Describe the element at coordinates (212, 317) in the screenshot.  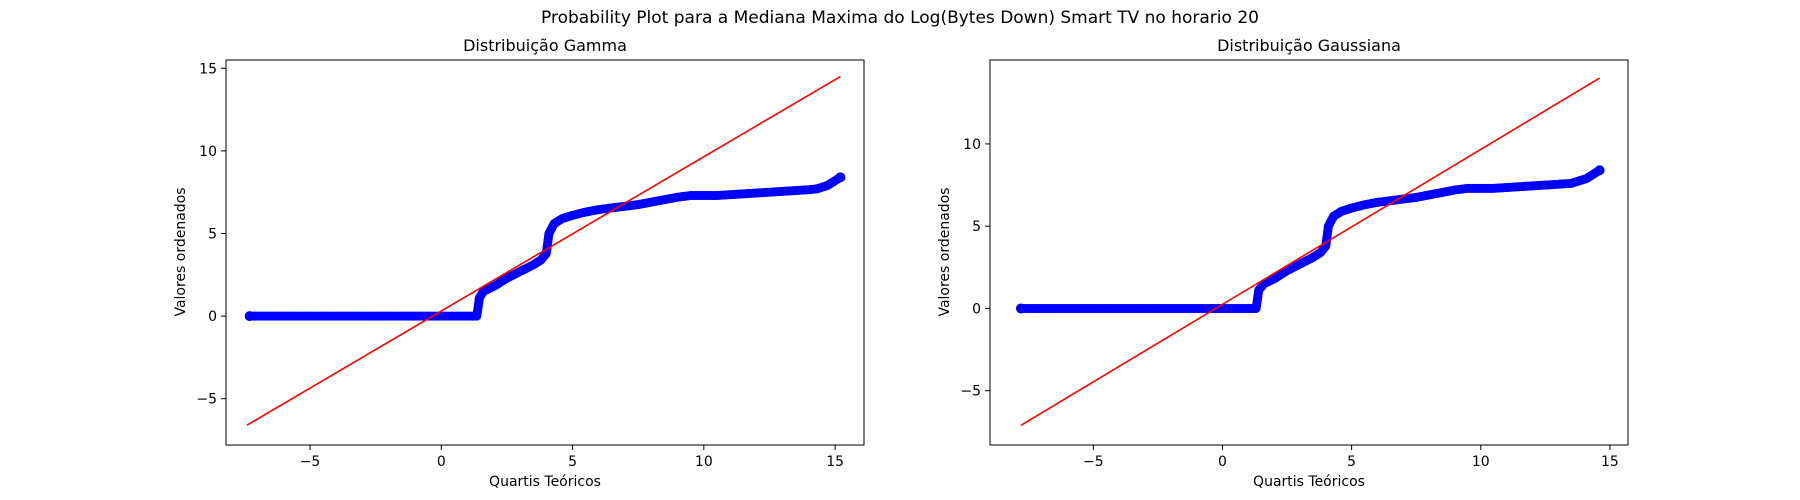
I see `gamma-y-tick-label: 0` at that location.